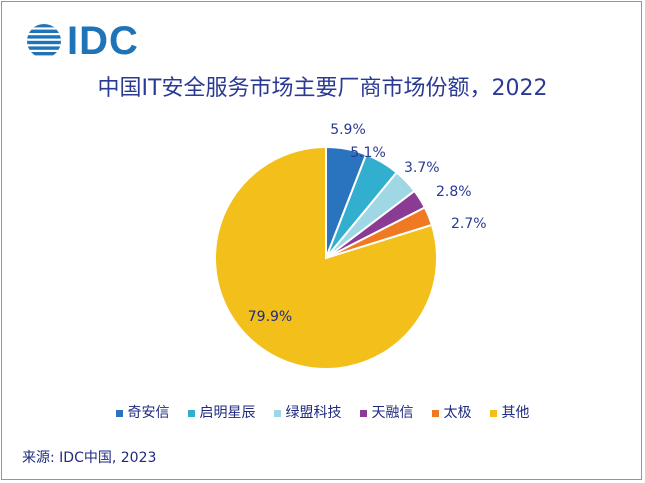  What do you see at coordinates (270, 317) in the screenshot?
I see `slice-label-6: 79.9%` at bounding box center [270, 317].